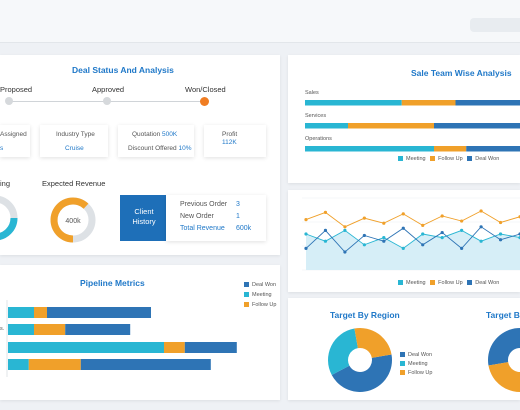 The width and height of the screenshot is (520, 410). Describe the element at coordinates (155, 134) in the screenshot. I see `quotation-line: Quotation 500K` at that location.